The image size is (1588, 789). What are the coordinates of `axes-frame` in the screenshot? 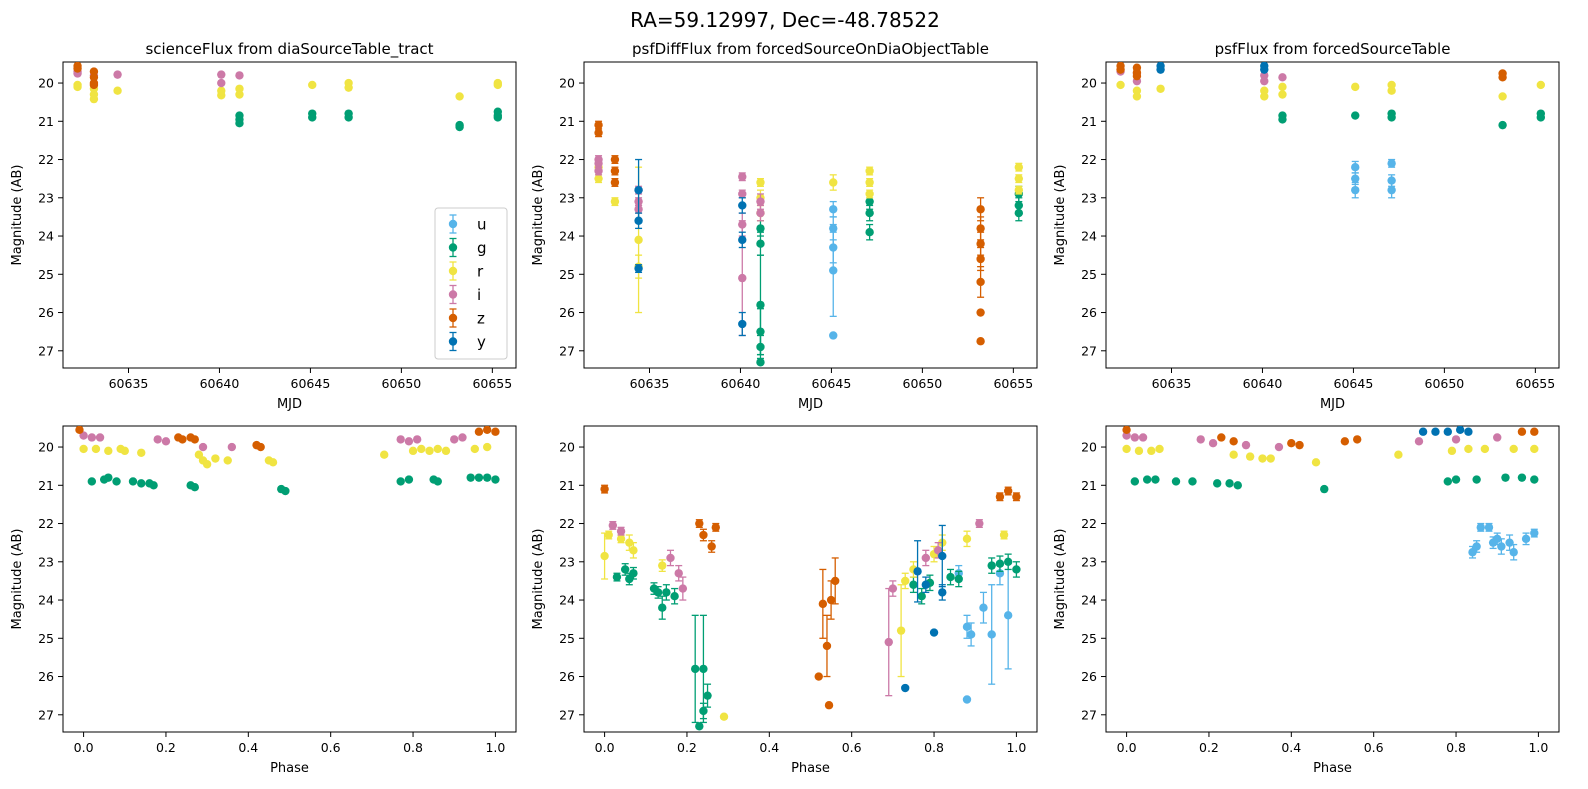 It's located at (810, 215).